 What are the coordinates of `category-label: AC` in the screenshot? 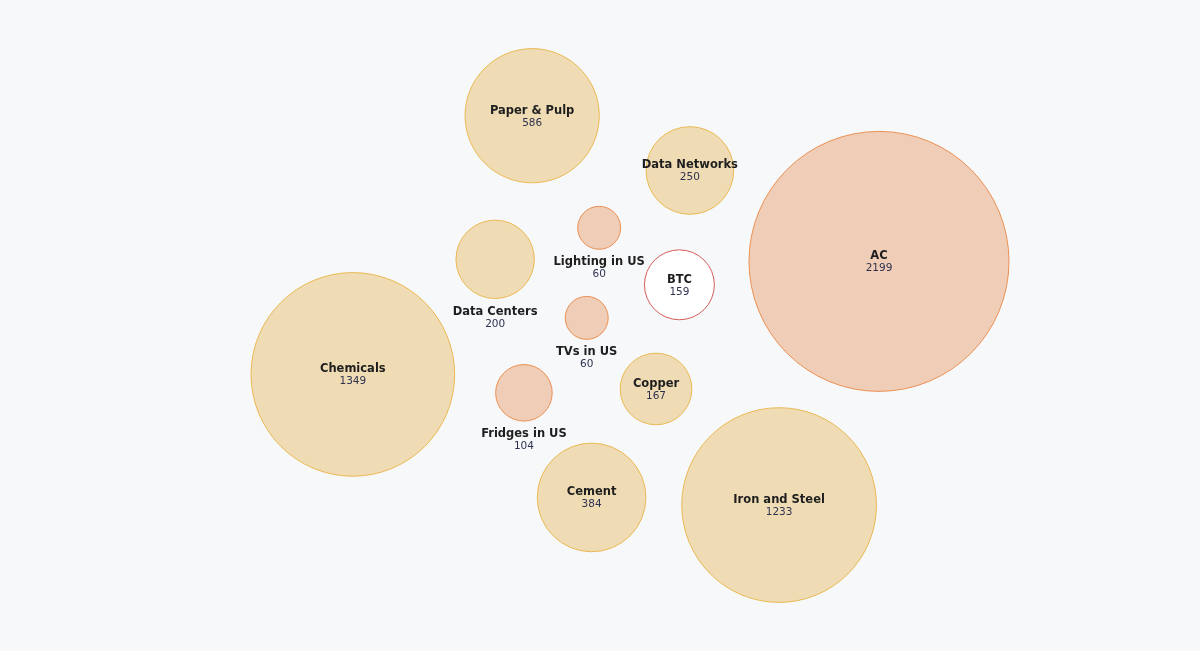 It's located at (879, 255).